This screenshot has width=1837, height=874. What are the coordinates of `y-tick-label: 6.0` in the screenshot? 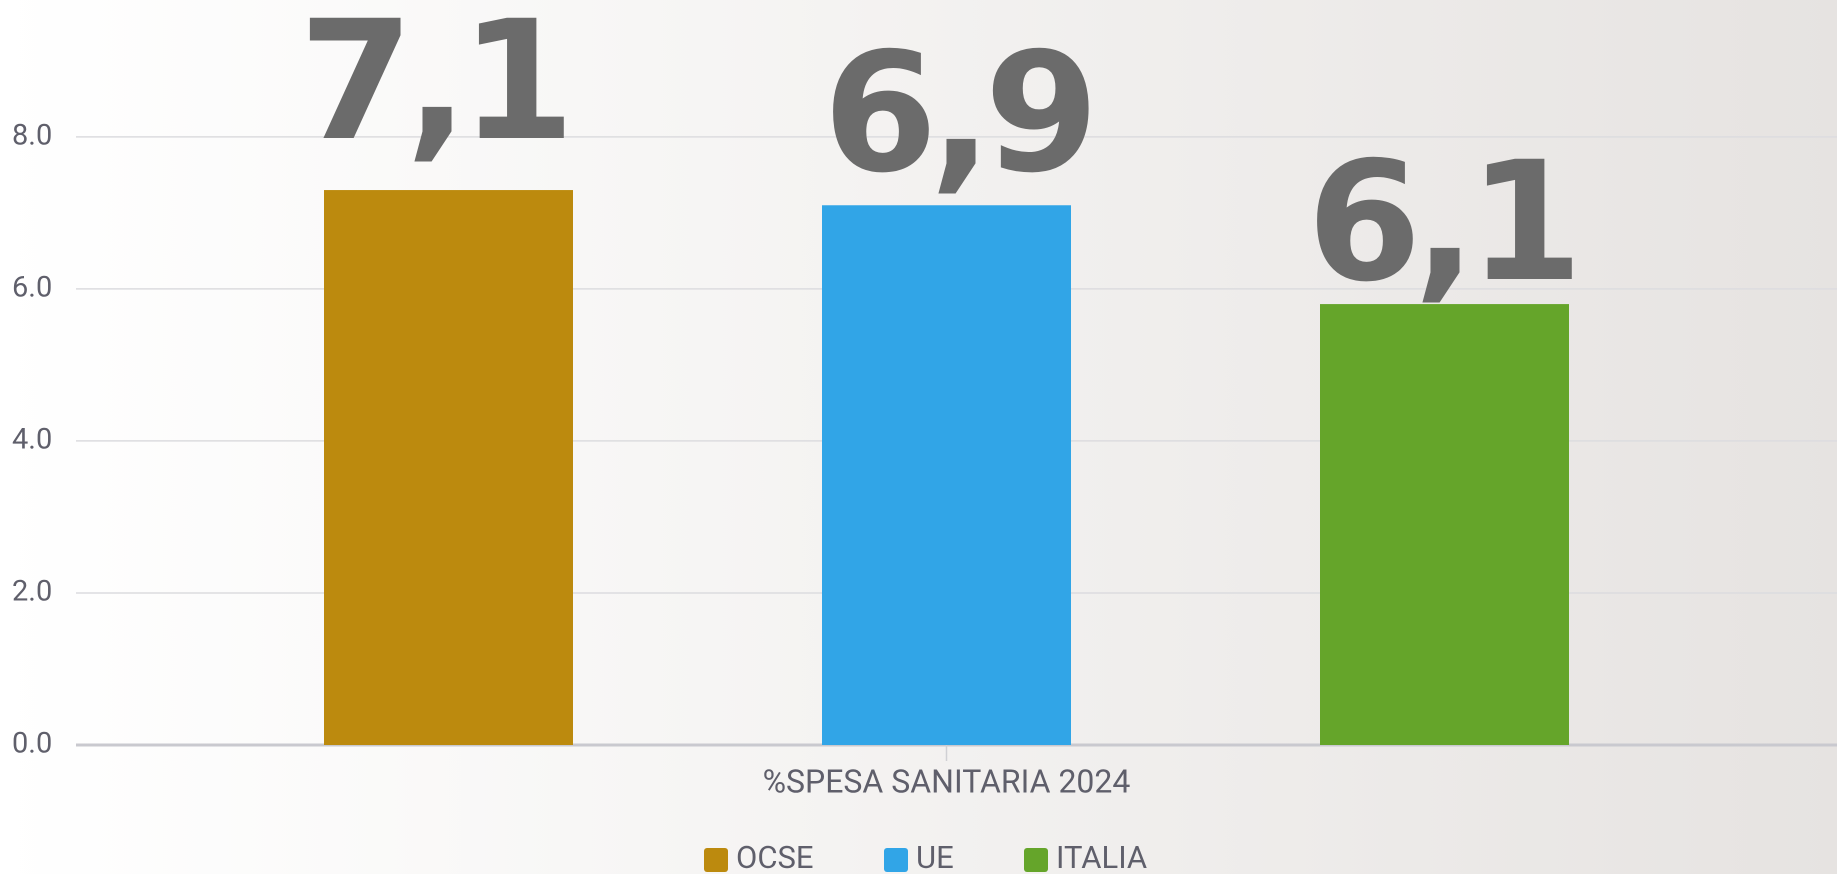 It's located at (32, 288).